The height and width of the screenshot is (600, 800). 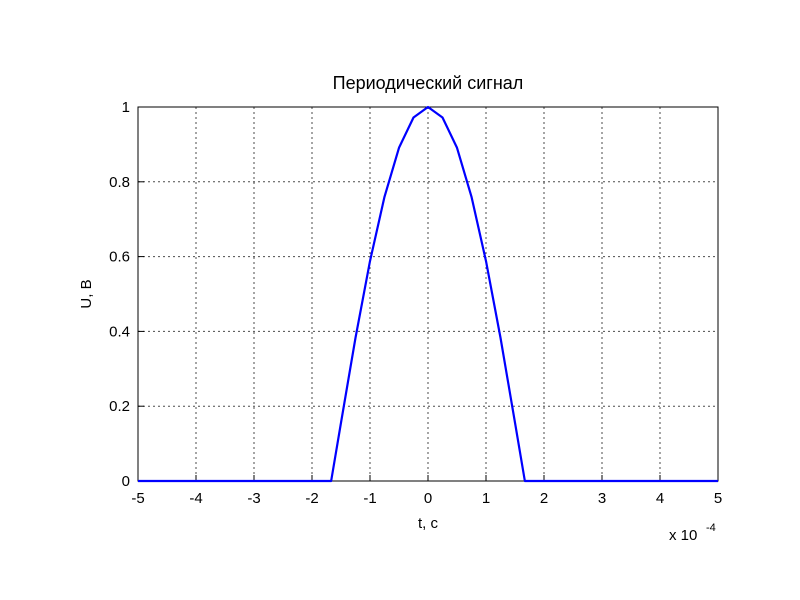 What do you see at coordinates (428, 523) in the screenshot?
I see `x-axis-label: t, c` at bounding box center [428, 523].